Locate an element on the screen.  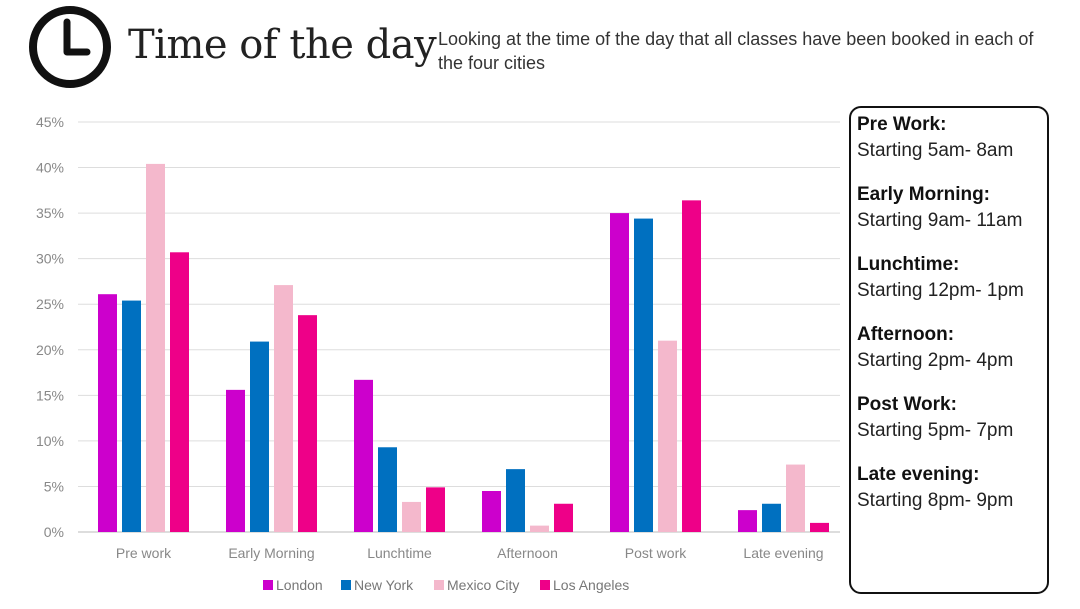
period-name: Early Morning: is located at coordinates (924, 194).